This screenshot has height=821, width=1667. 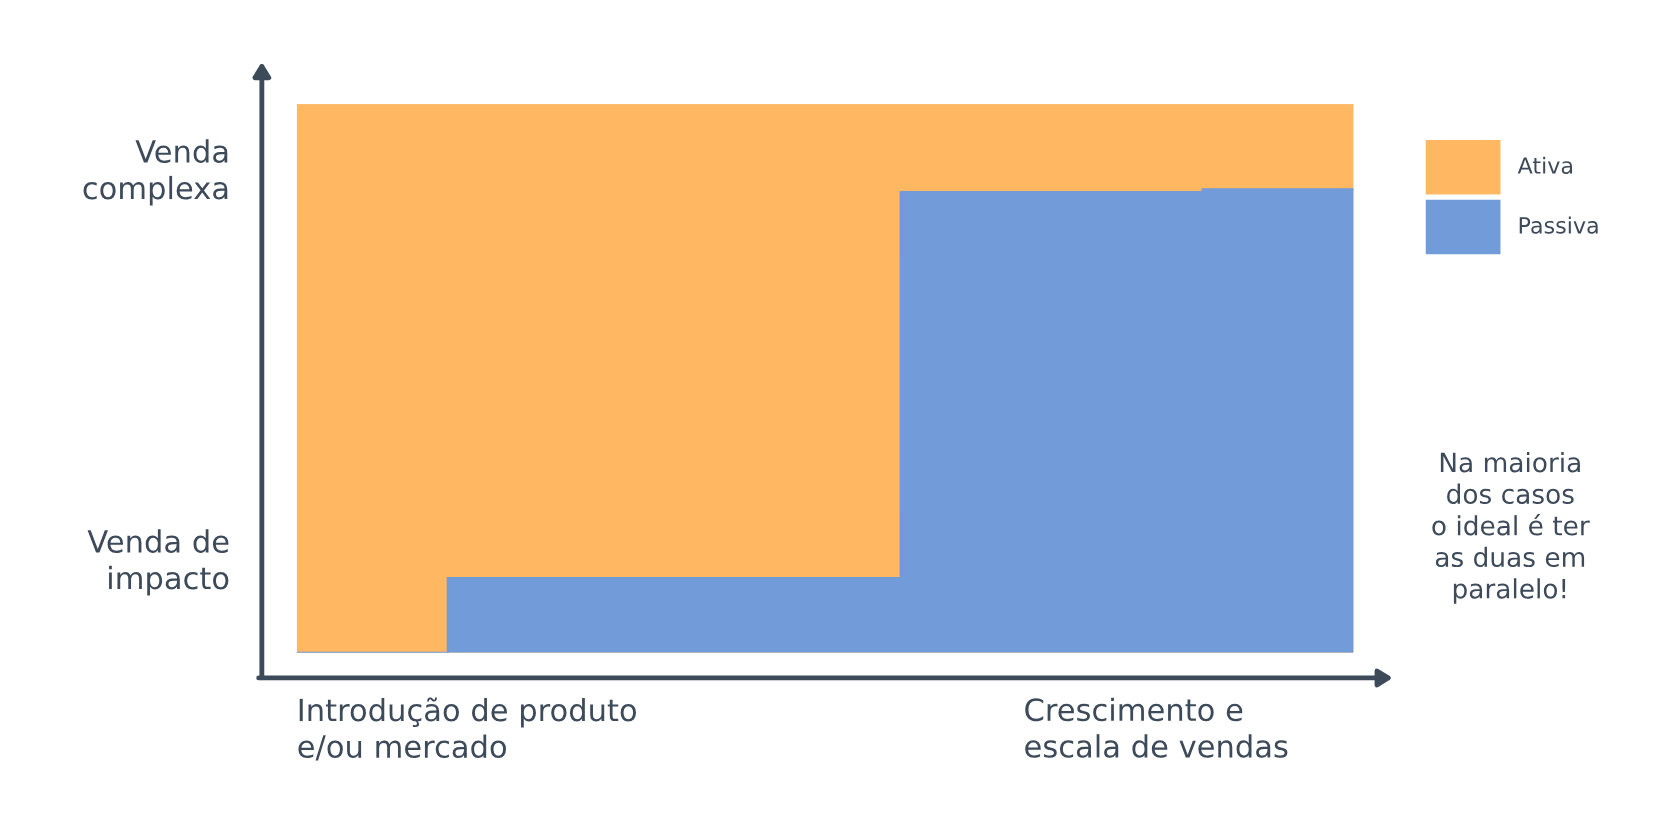 I want to click on text: Crescimento e escala de vendas, so click(x=1156, y=727).